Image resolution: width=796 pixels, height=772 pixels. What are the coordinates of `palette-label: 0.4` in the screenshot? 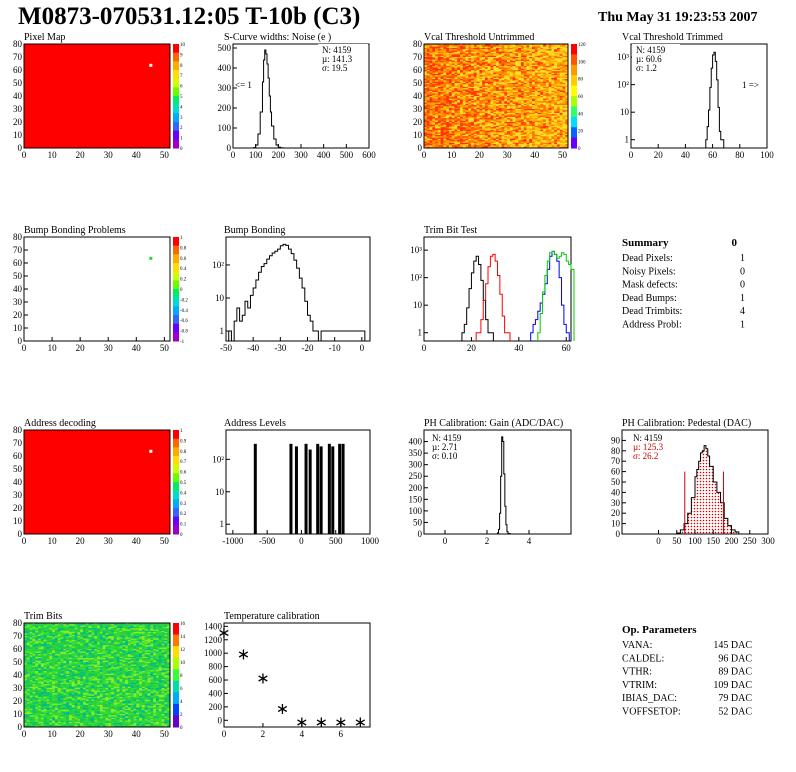 It's located at (183, 269).